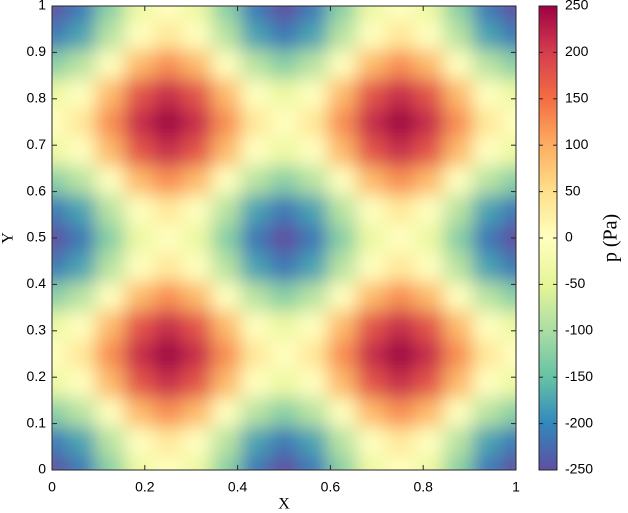 The width and height of the screenshot is (628, 513). Describe the element at coordinates (37, 190) in the screenshot. I see `y-tick-label: 0.6` at that location.